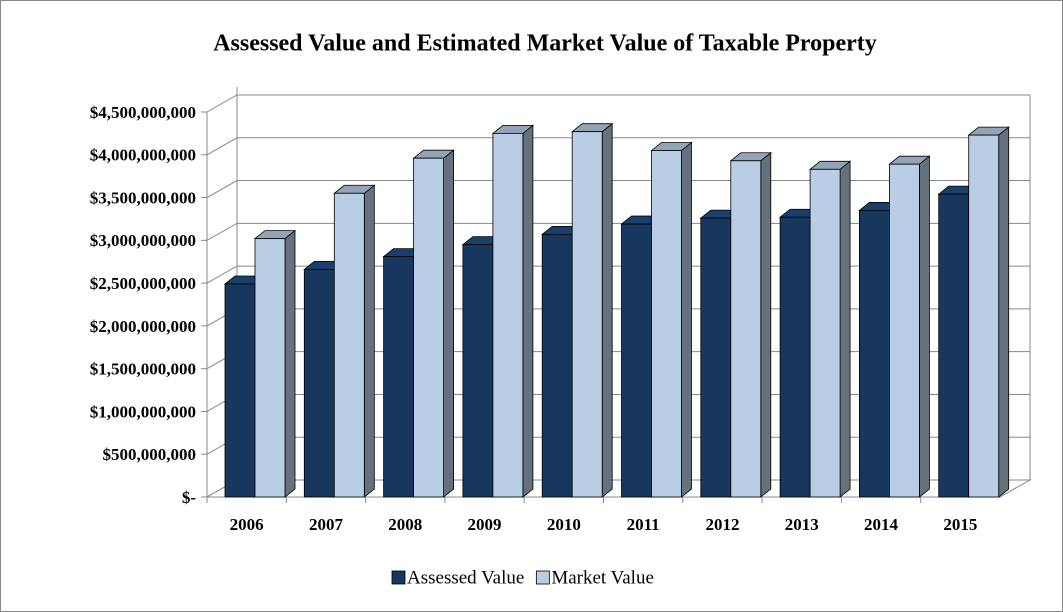 The image size is (1063, 612). What do you see at coordinates (602, 577) in the screenshot?
I see `legend-label: Market Value` at bounding box center [602, 577].